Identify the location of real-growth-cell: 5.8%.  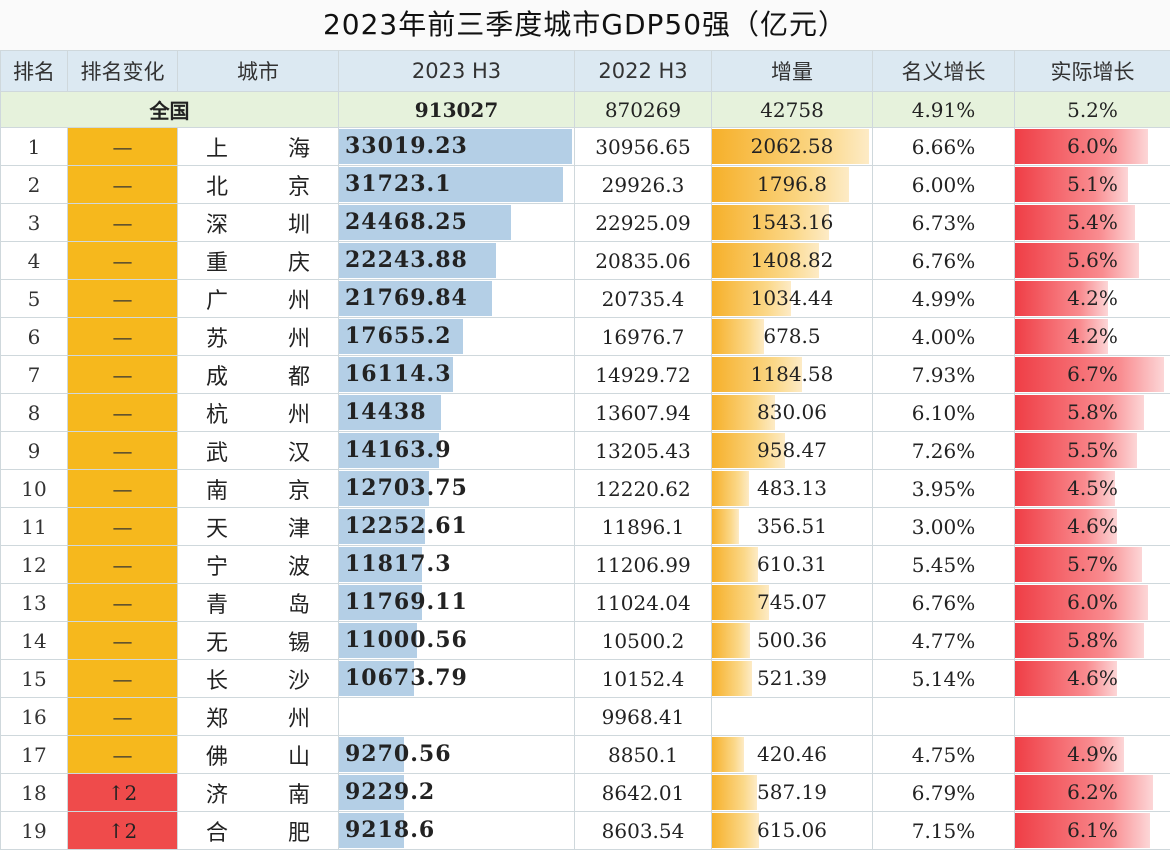
(1092, 413).